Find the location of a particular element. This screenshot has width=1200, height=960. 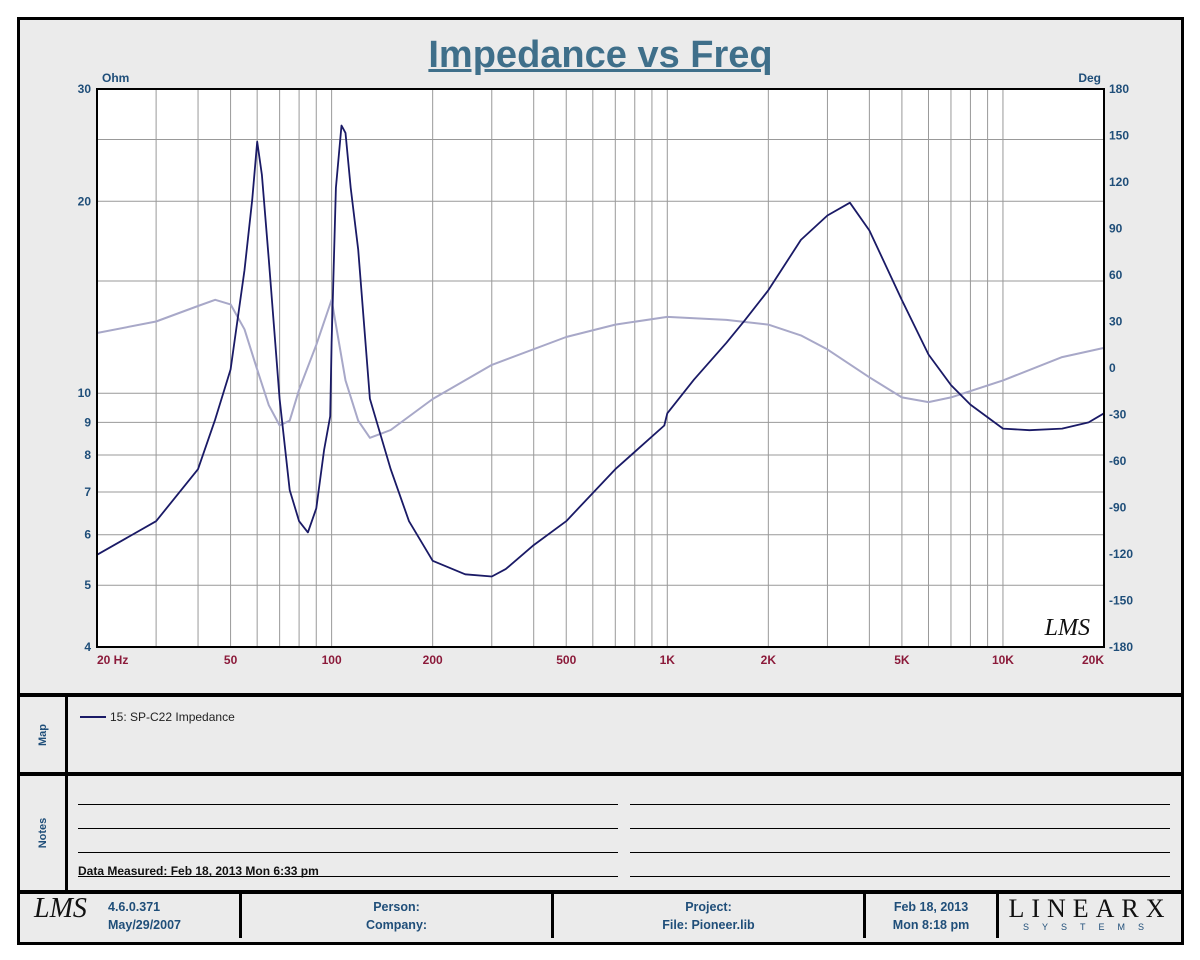

y2-tick-label: -90 is located at coordinates (1118, 508).